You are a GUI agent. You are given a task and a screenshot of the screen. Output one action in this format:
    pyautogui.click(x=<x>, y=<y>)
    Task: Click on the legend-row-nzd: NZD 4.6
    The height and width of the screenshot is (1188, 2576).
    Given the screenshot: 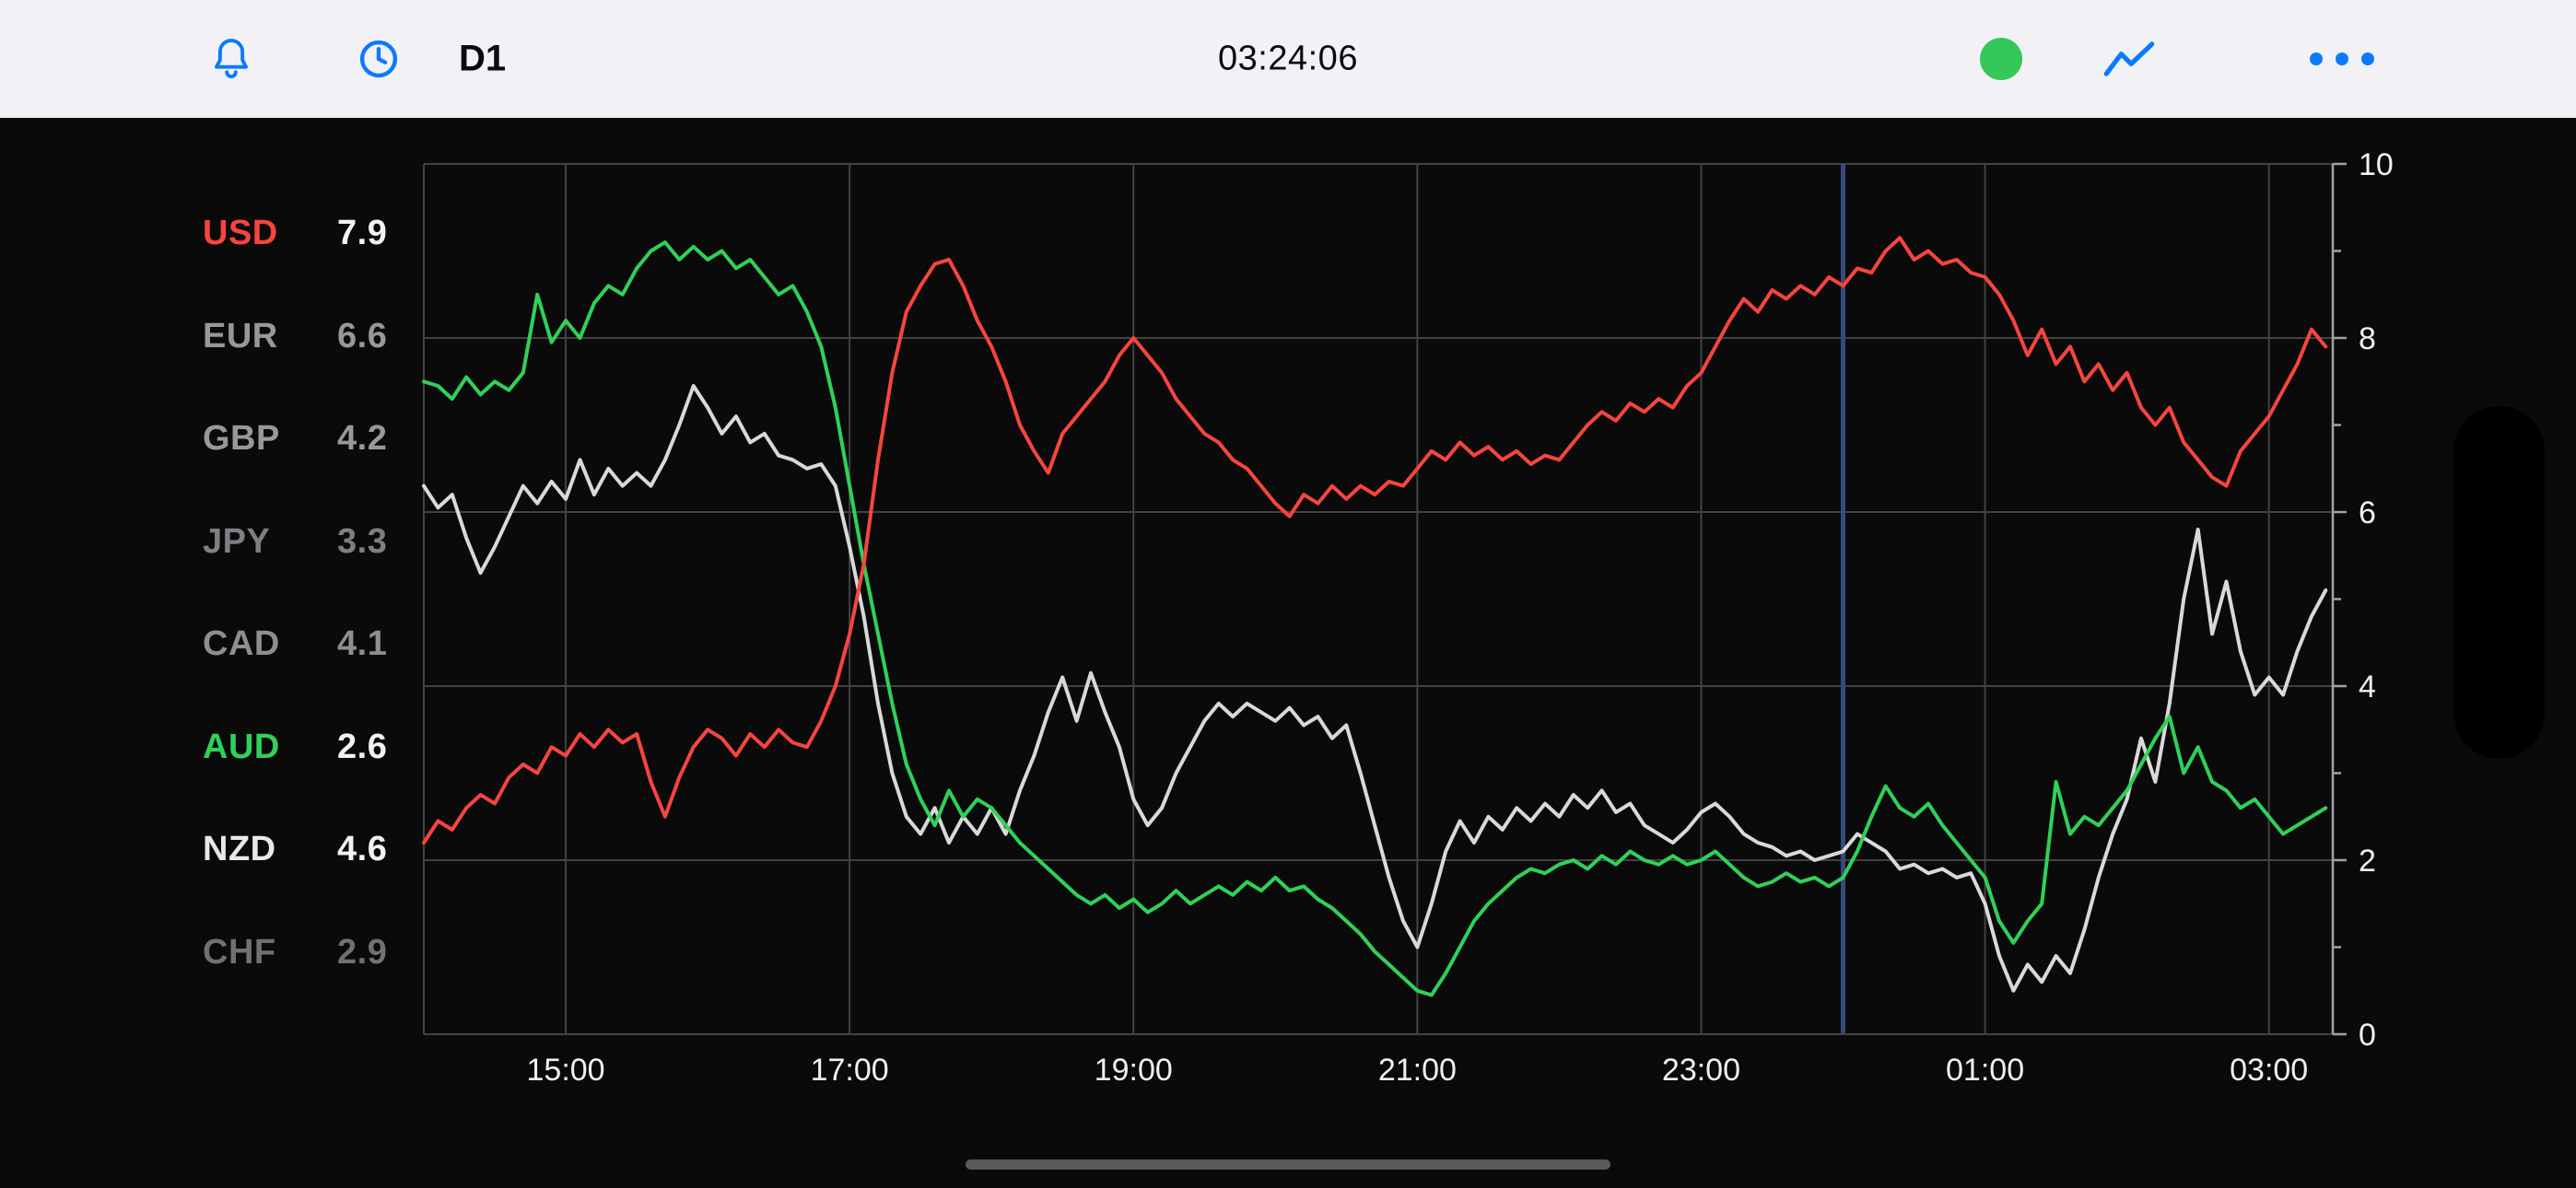 What is the action you would take?
    pyautogui.click(x=295, y=850)
    